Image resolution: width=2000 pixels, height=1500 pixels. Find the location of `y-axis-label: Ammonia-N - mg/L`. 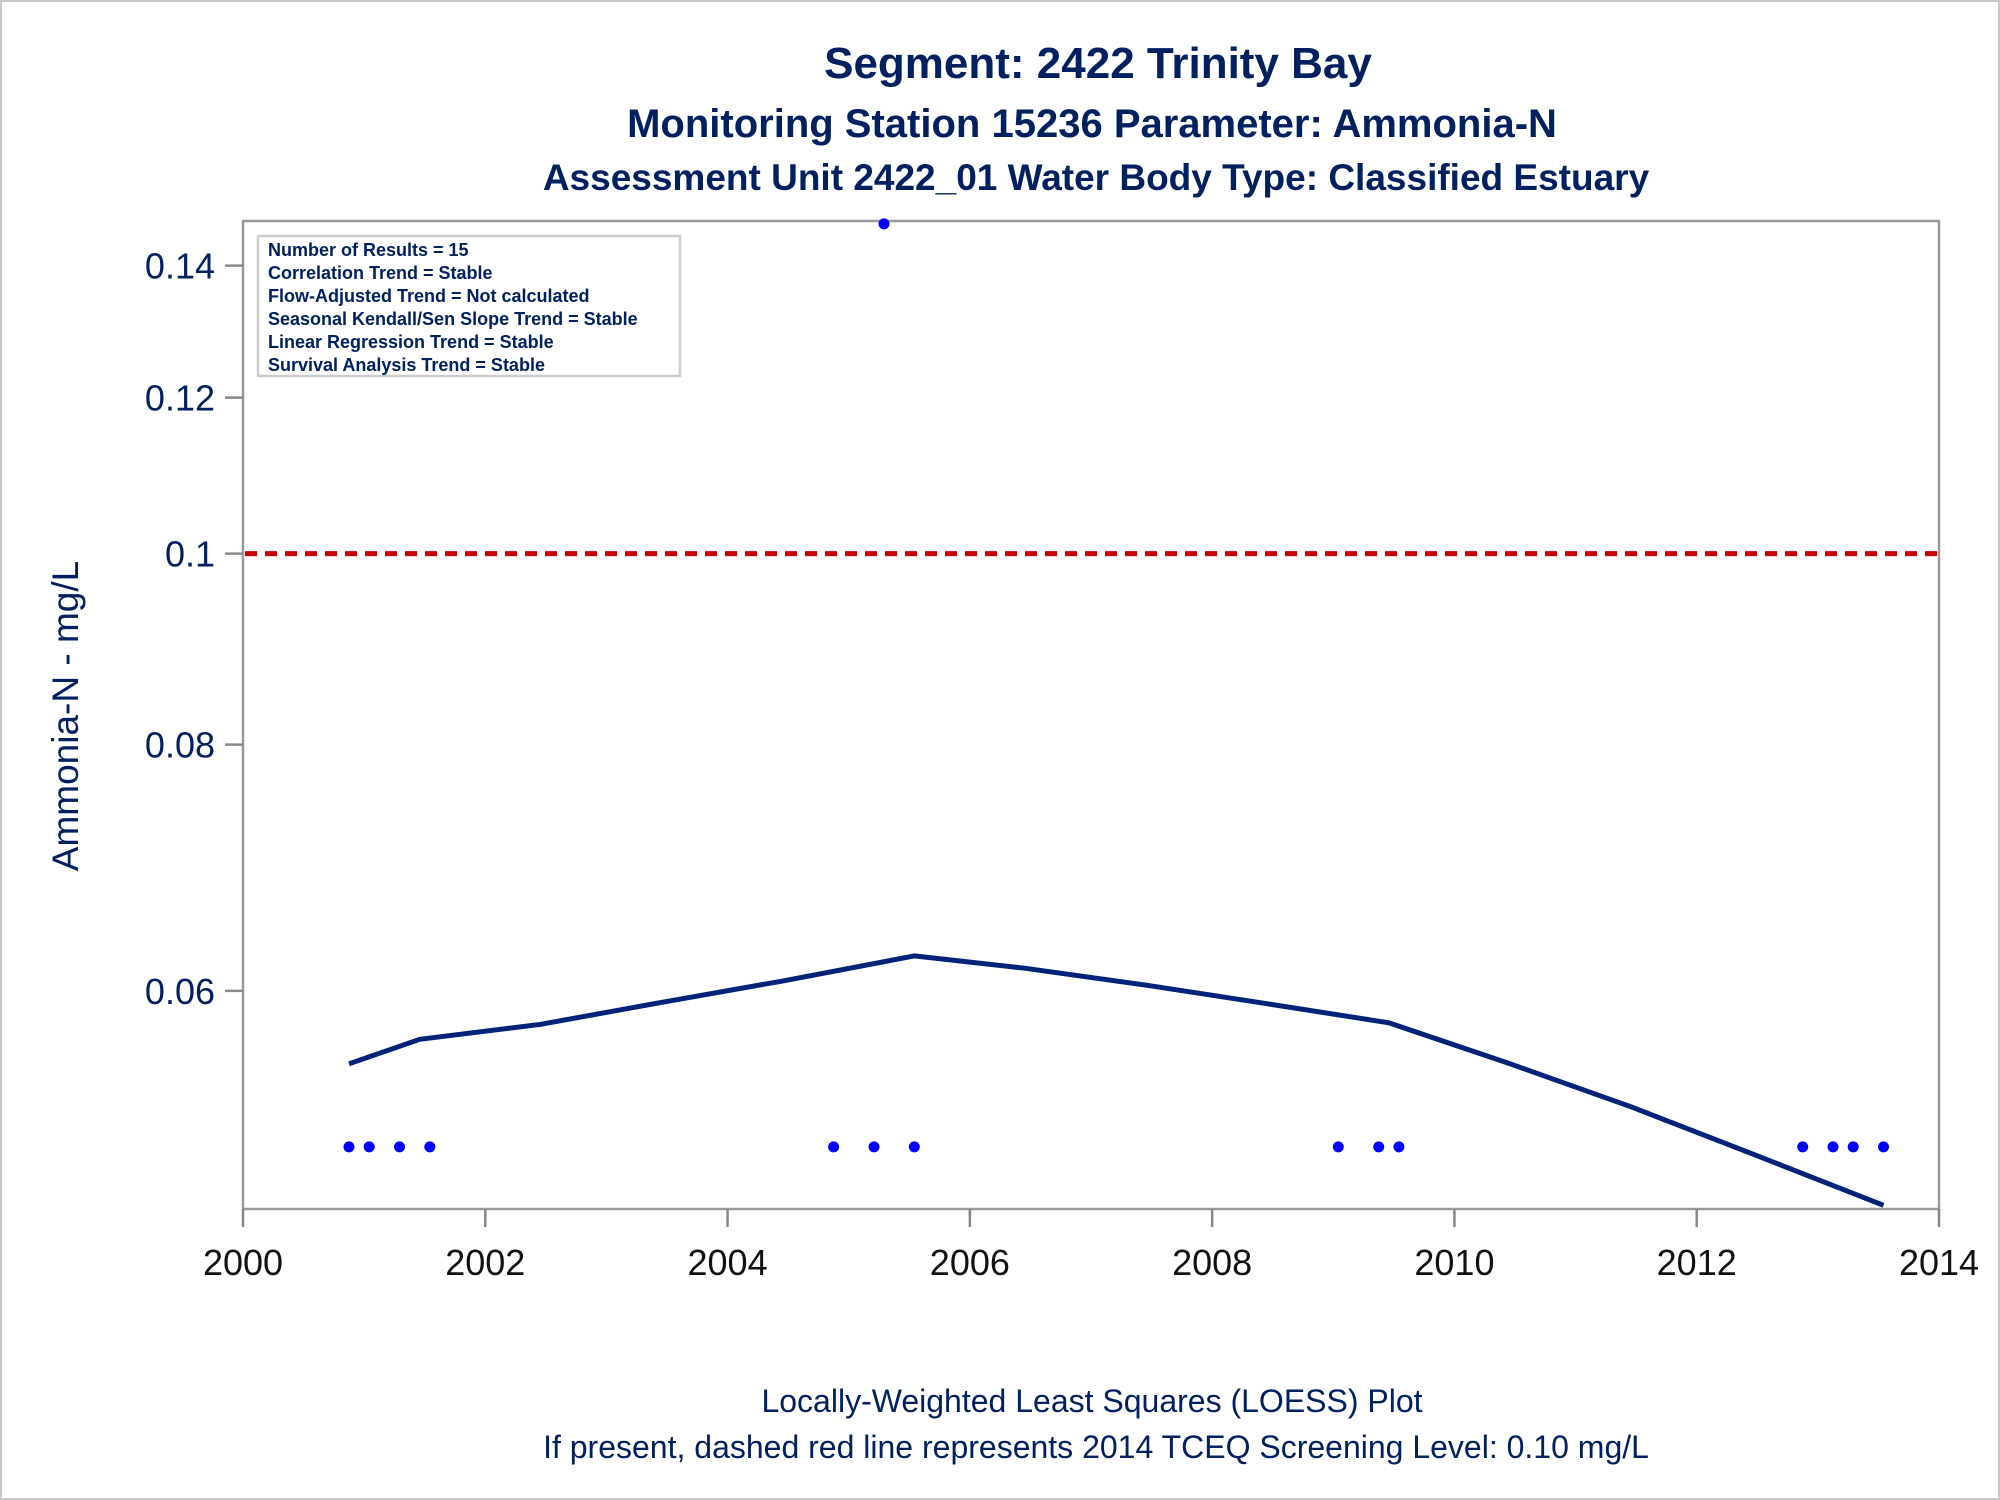

y-axis-label: Ammonia-N - mg/L is located at coordinates (65, 716).